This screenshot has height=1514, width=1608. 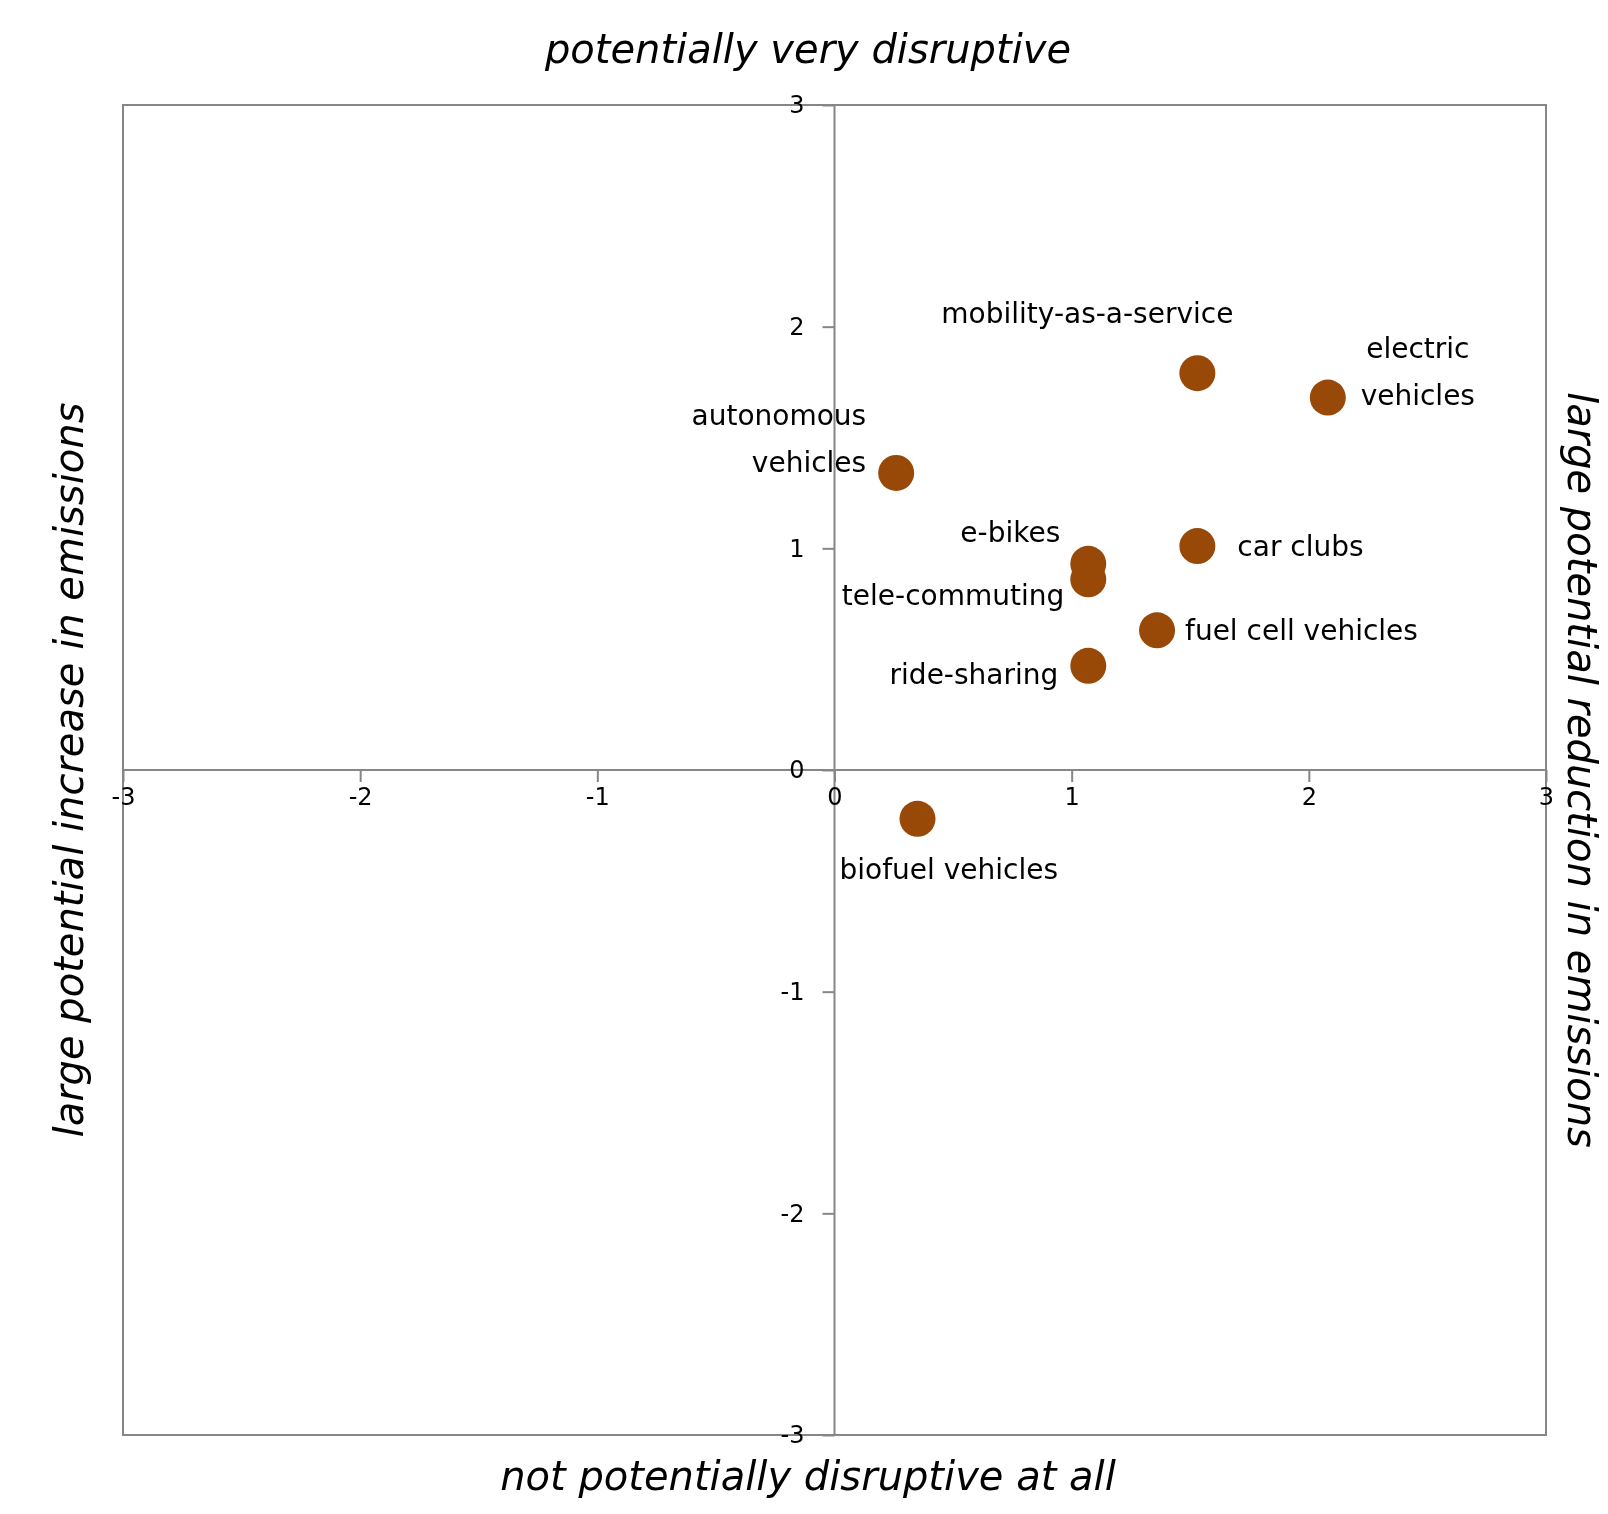 What do you see at coordinates (1582, 770) in the screenshot?
I see `y2-axis-title: large potential reduction in emissions` at bounding box center [1582, 770].